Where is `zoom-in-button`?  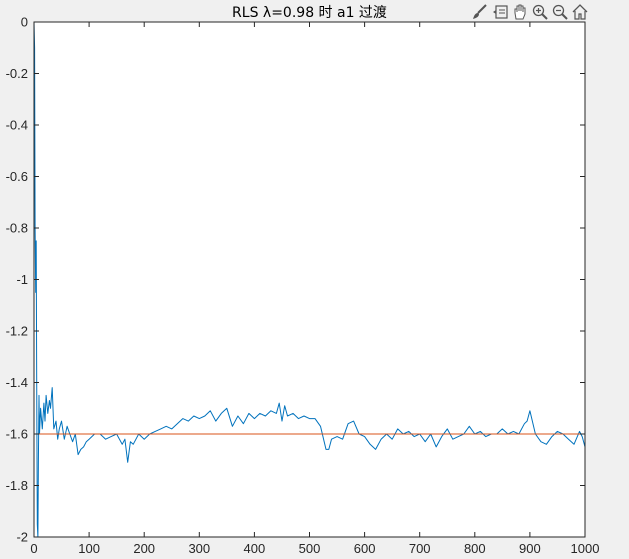
zoom-in-button is located at coordinates (539, 12).